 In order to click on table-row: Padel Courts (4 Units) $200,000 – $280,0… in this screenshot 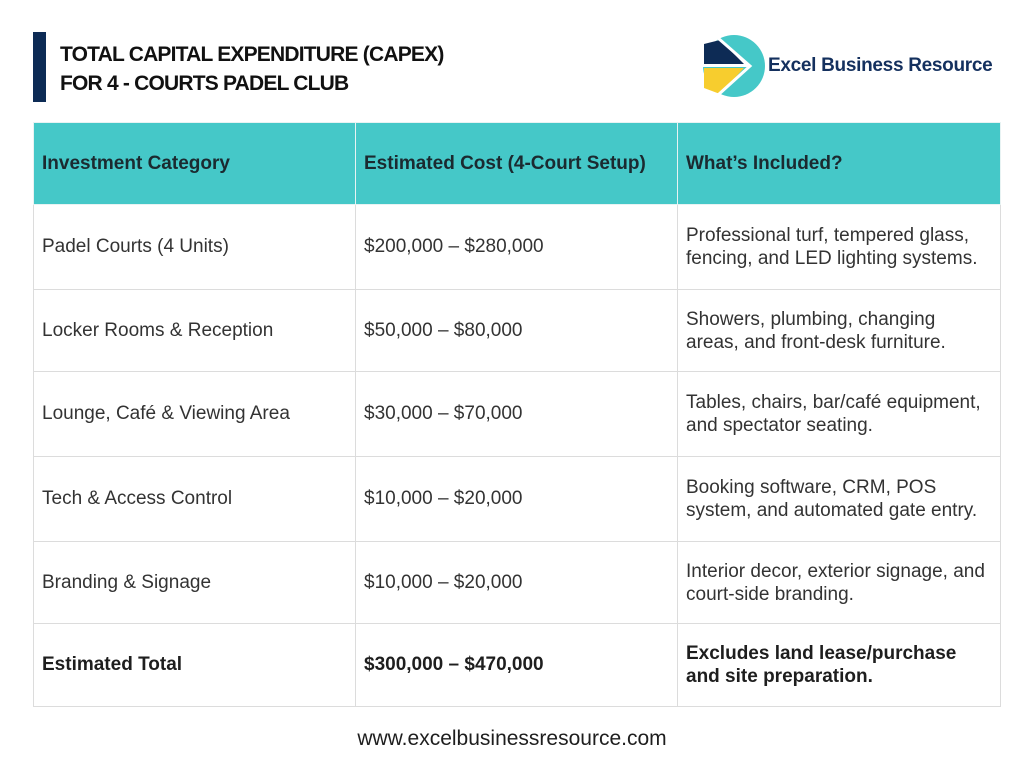, I will do `click(517, 247)`.